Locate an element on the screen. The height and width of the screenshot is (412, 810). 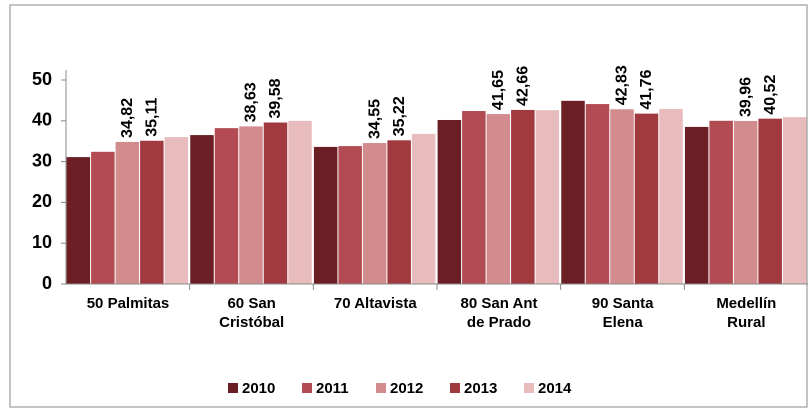
x-tick-label: Medellín Rural is located at coordinates (746, 313).